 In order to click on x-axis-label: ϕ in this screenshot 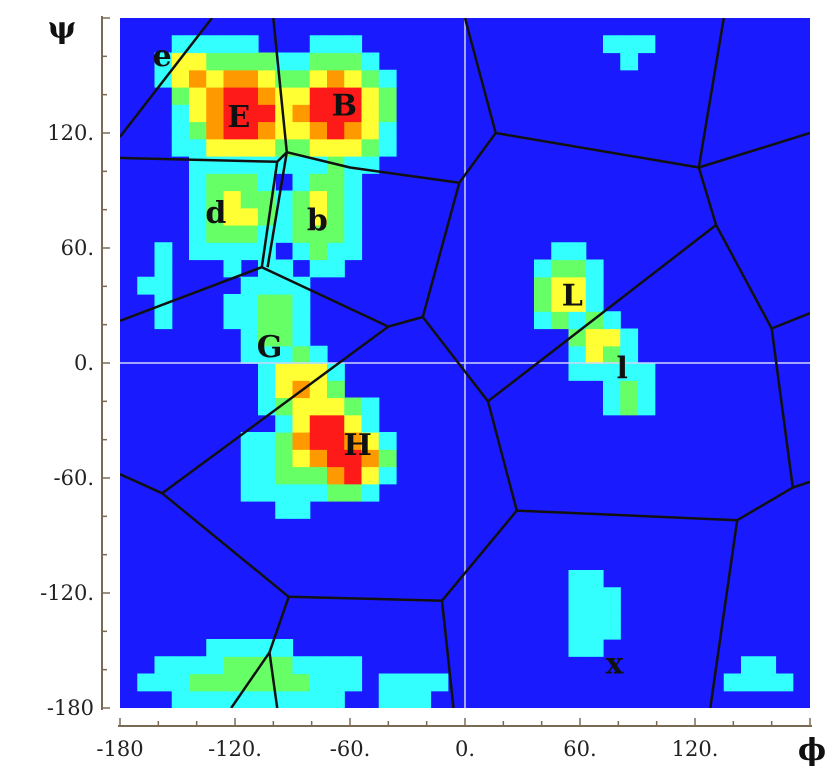, I will do `click(811, 750)`.